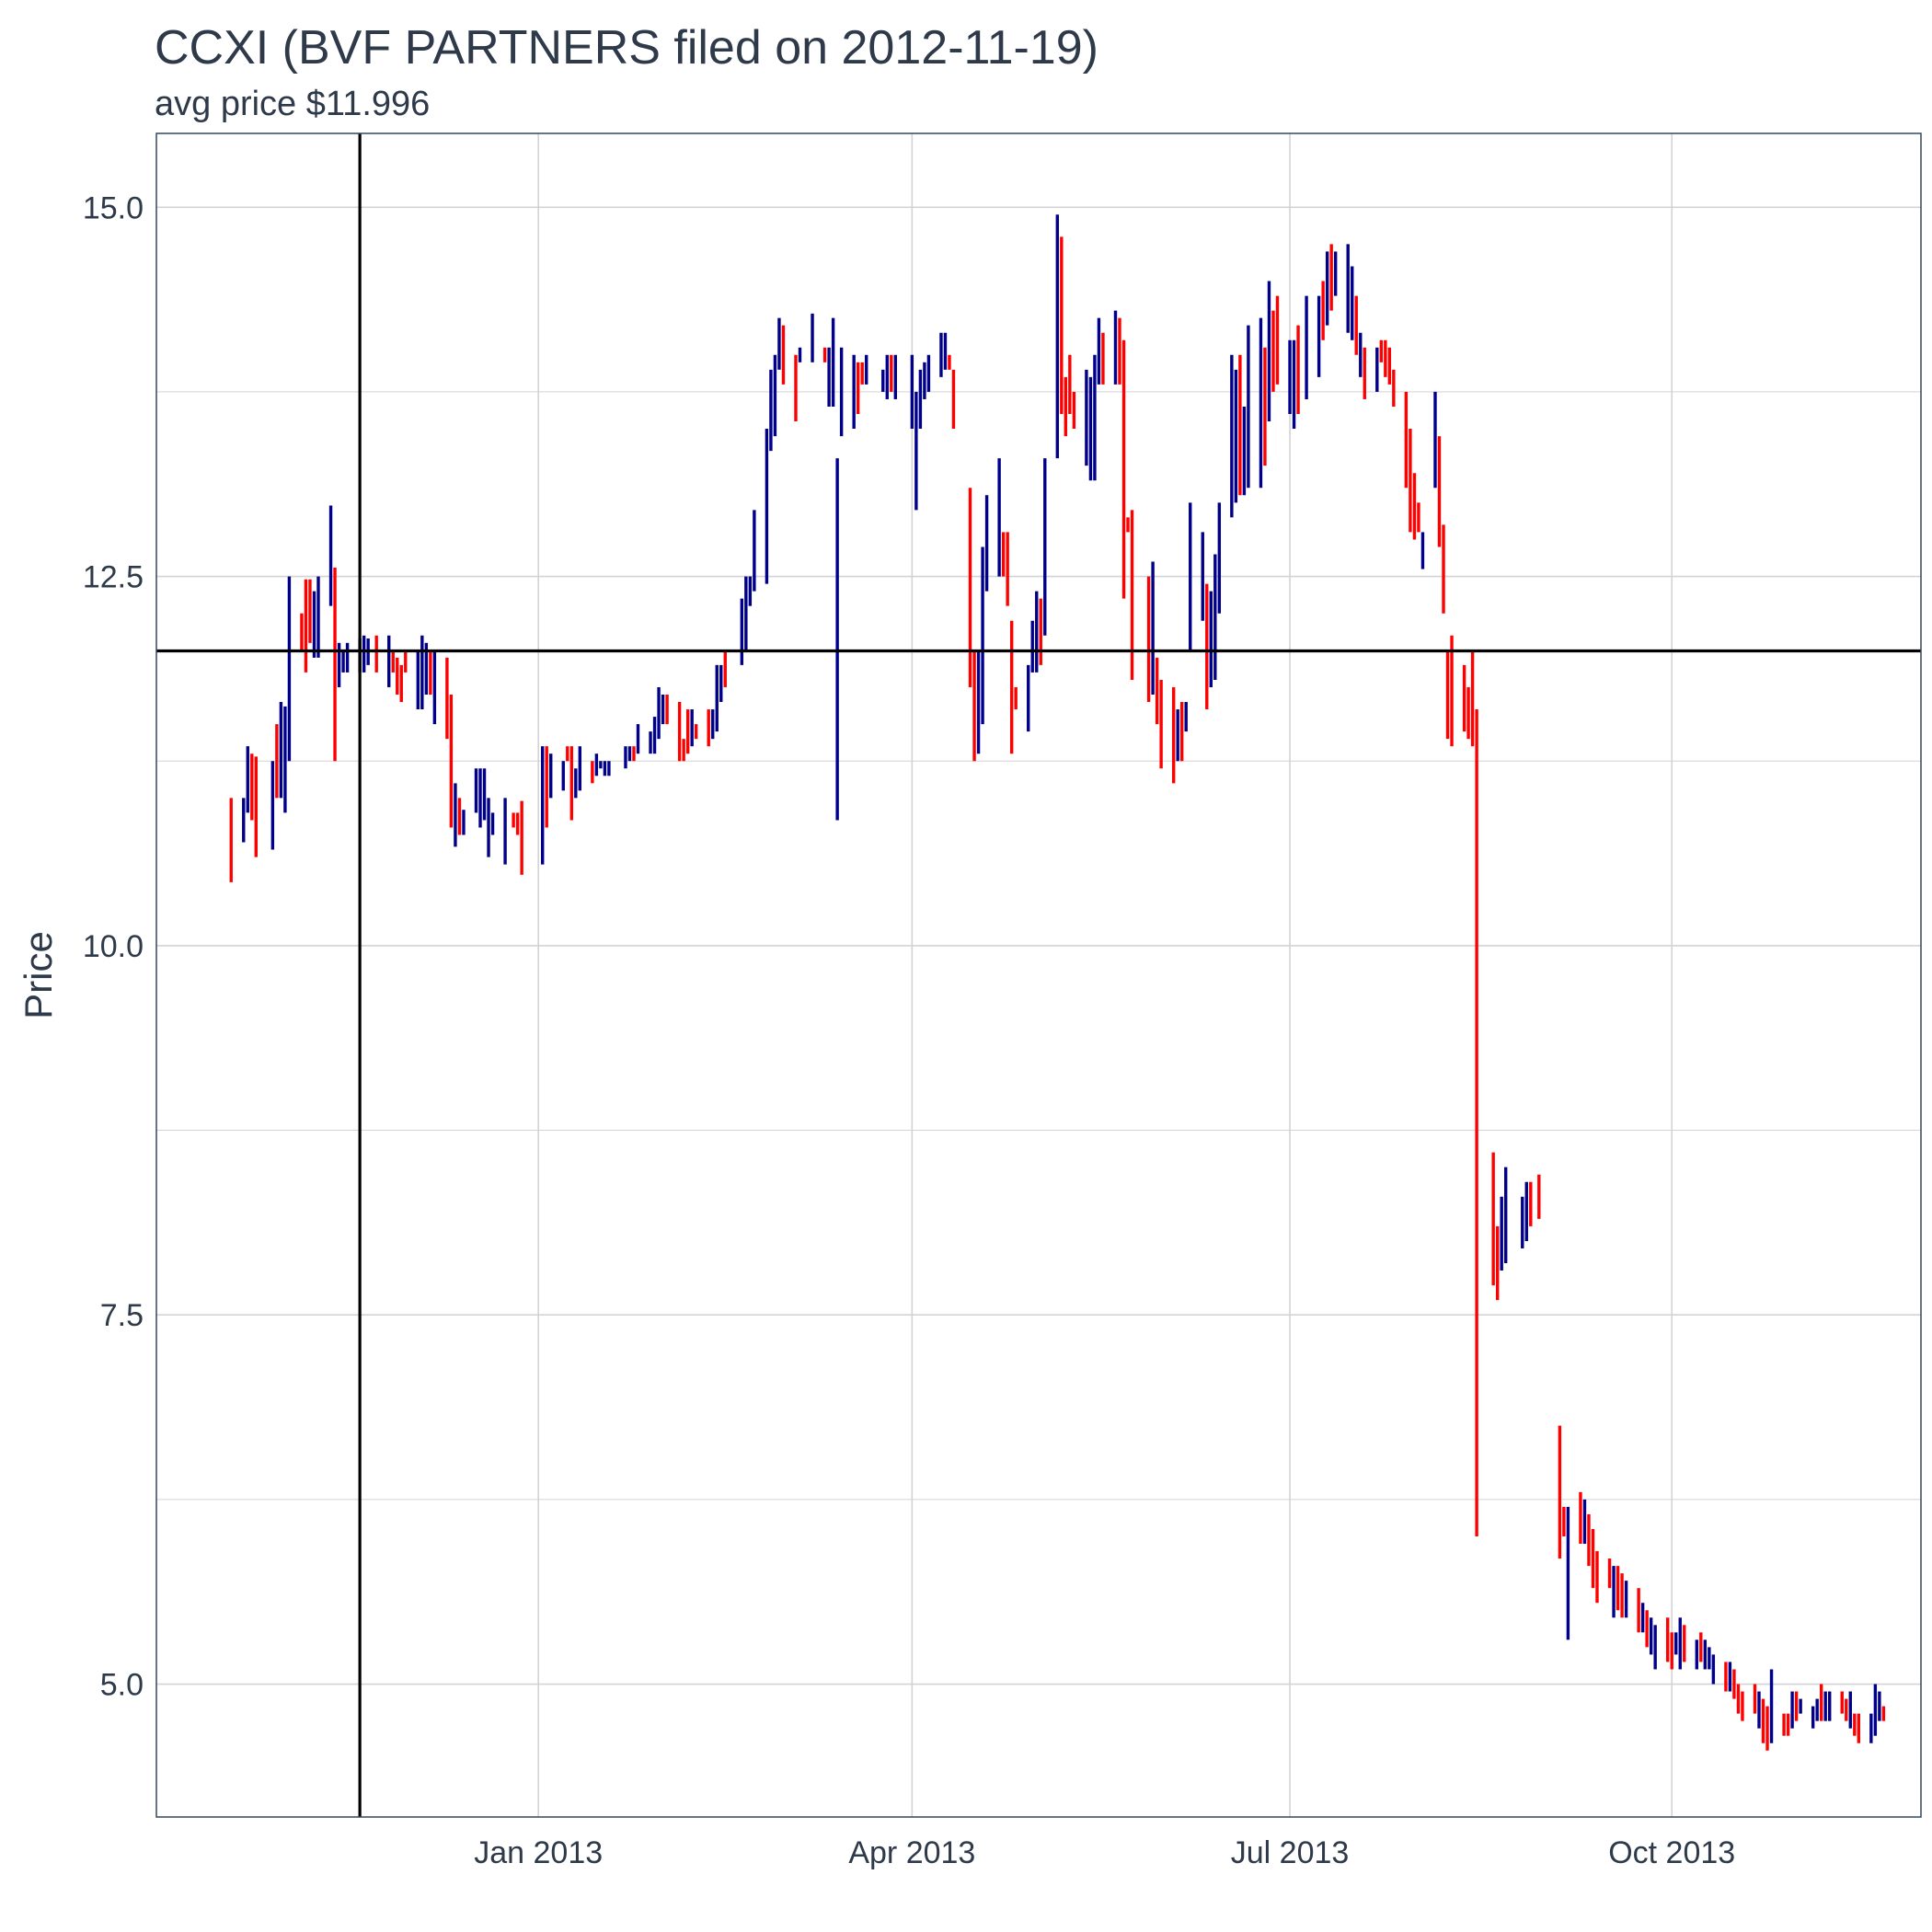 The height and width of the screenshot is (1932, 1932). Describe the element at coordinates (1104, 1852) in the screenshot. I see `x-axis-ticks: Jan 2013 Apr 2013 Jul 2013 Oct 2013` at that location.